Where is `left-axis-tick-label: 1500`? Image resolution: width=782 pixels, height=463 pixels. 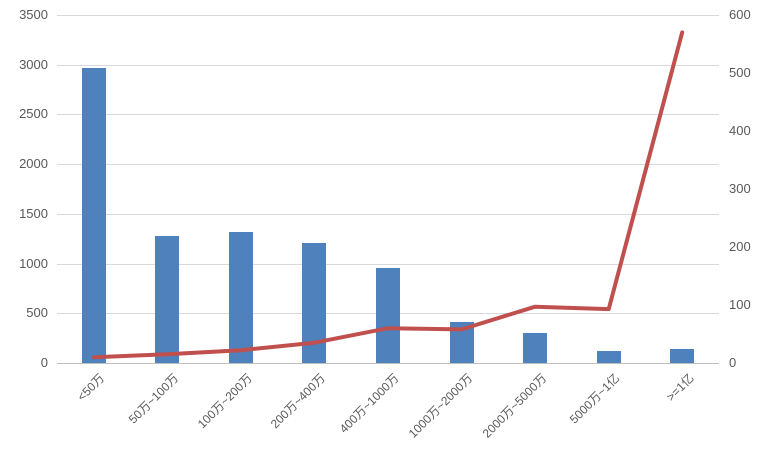 left-axis-tick-label: 1500 is located at coordinates (33, 213).